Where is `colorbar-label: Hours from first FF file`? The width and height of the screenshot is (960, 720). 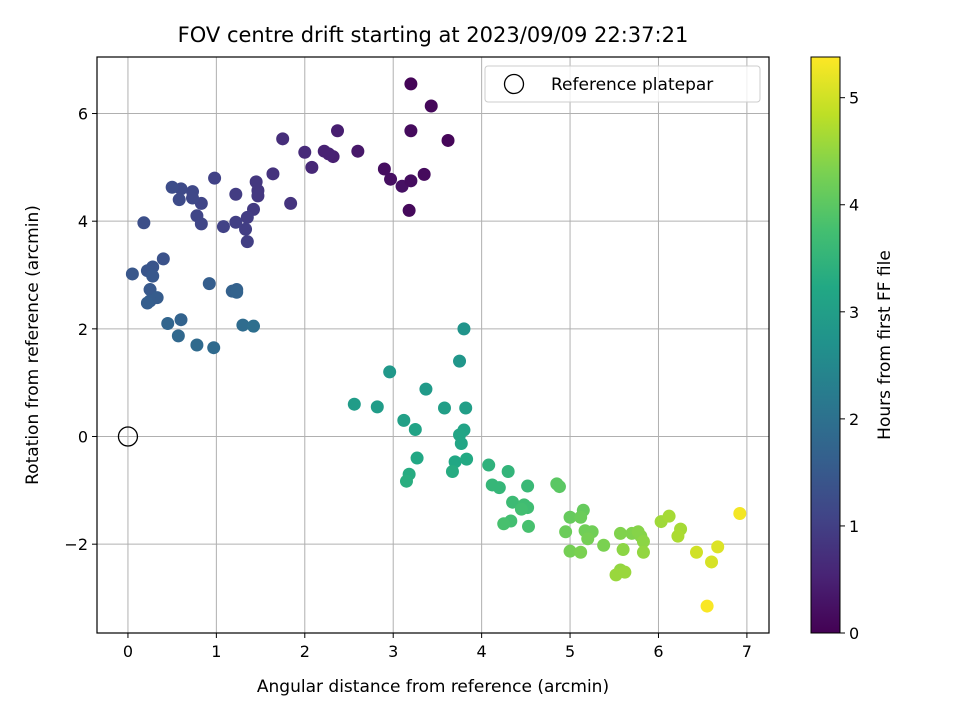
colorbar-label: Hours from first FF file is located at coordinates (885, 345).